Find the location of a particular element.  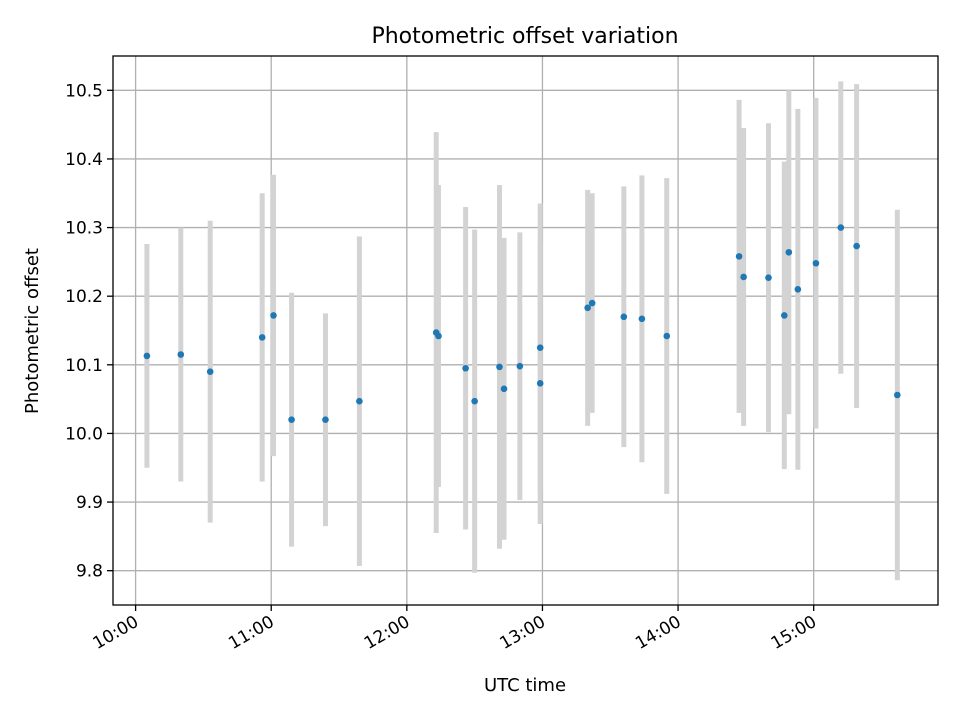

y-tick-label: 10.4 is located at coordinates (84, 160).